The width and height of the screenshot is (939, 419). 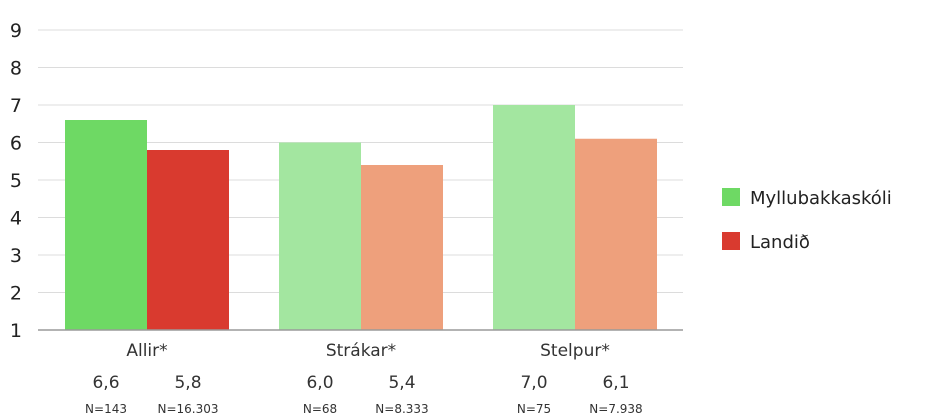 I want to click on y-tick-label: 1, so click(x=16, y=331).